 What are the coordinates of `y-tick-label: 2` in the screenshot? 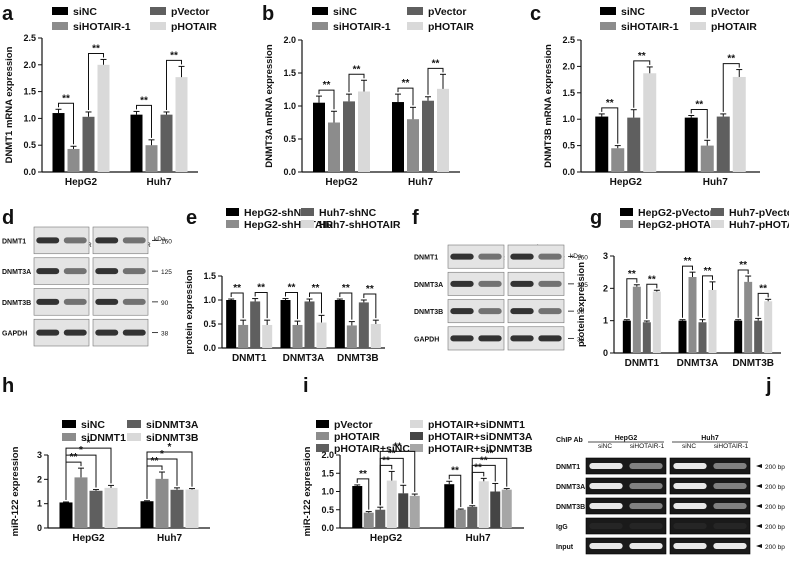 It's located at (39, 479).